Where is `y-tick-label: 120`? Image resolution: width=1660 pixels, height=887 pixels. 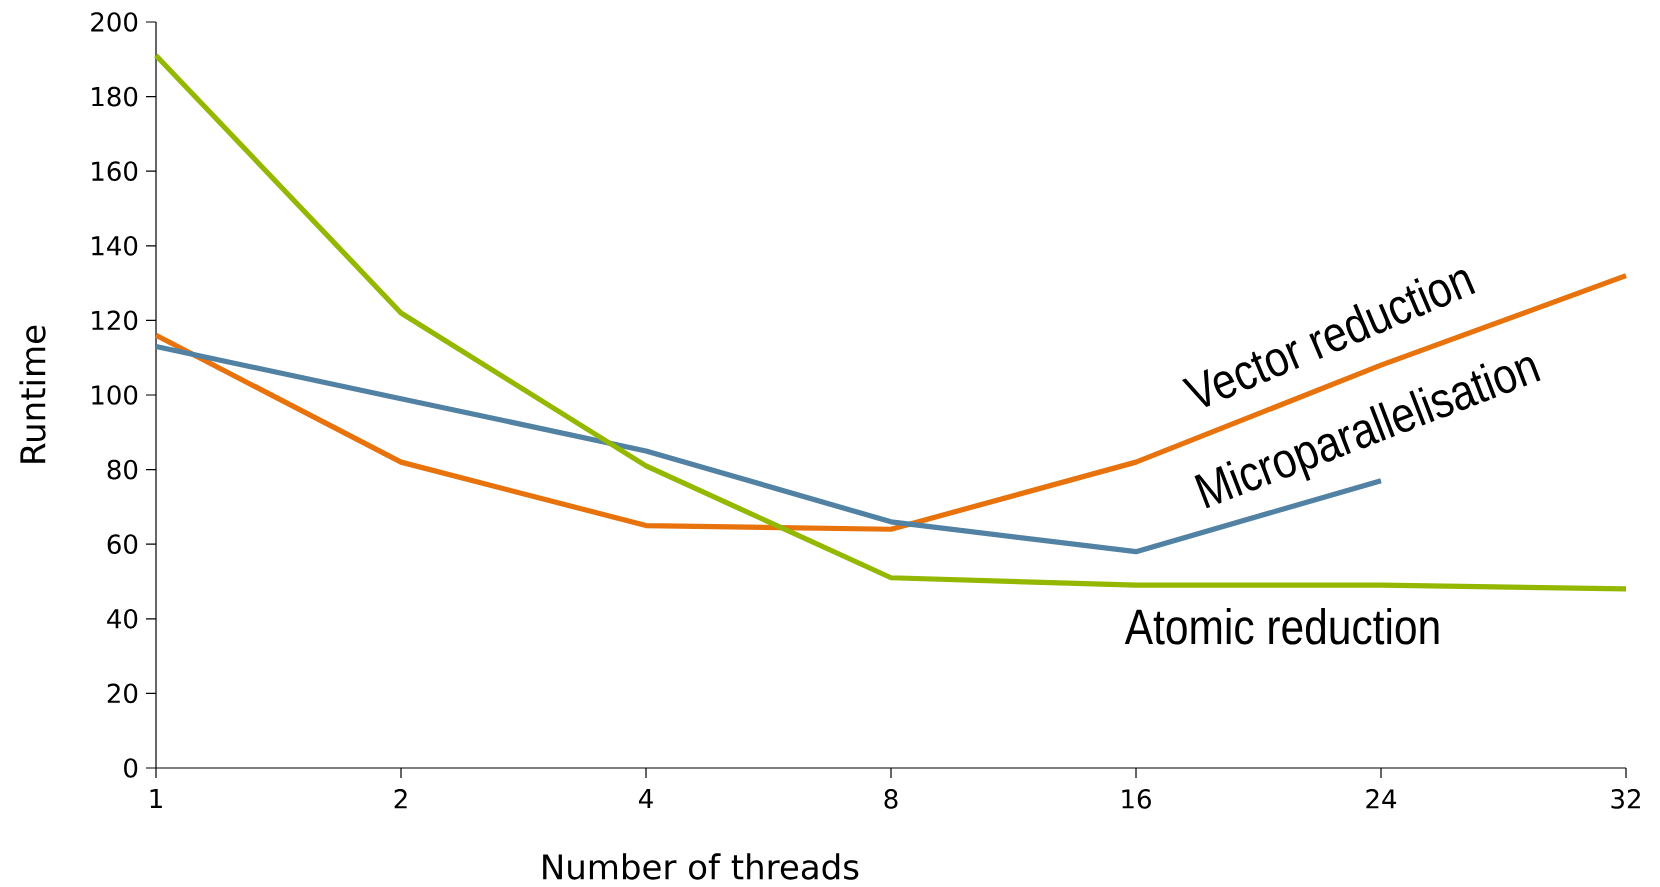 y-tick-label: 120 is located at coordinates (115, 320).